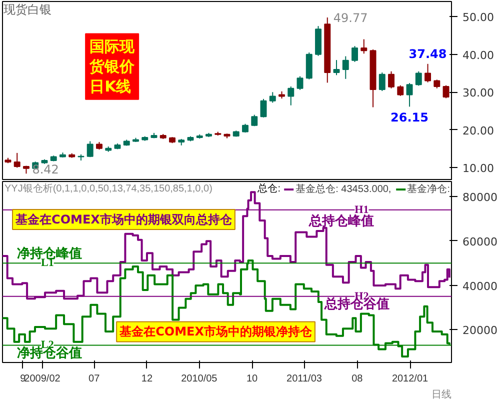  I want to click on x-tick-label: 07, so click(94, 379).